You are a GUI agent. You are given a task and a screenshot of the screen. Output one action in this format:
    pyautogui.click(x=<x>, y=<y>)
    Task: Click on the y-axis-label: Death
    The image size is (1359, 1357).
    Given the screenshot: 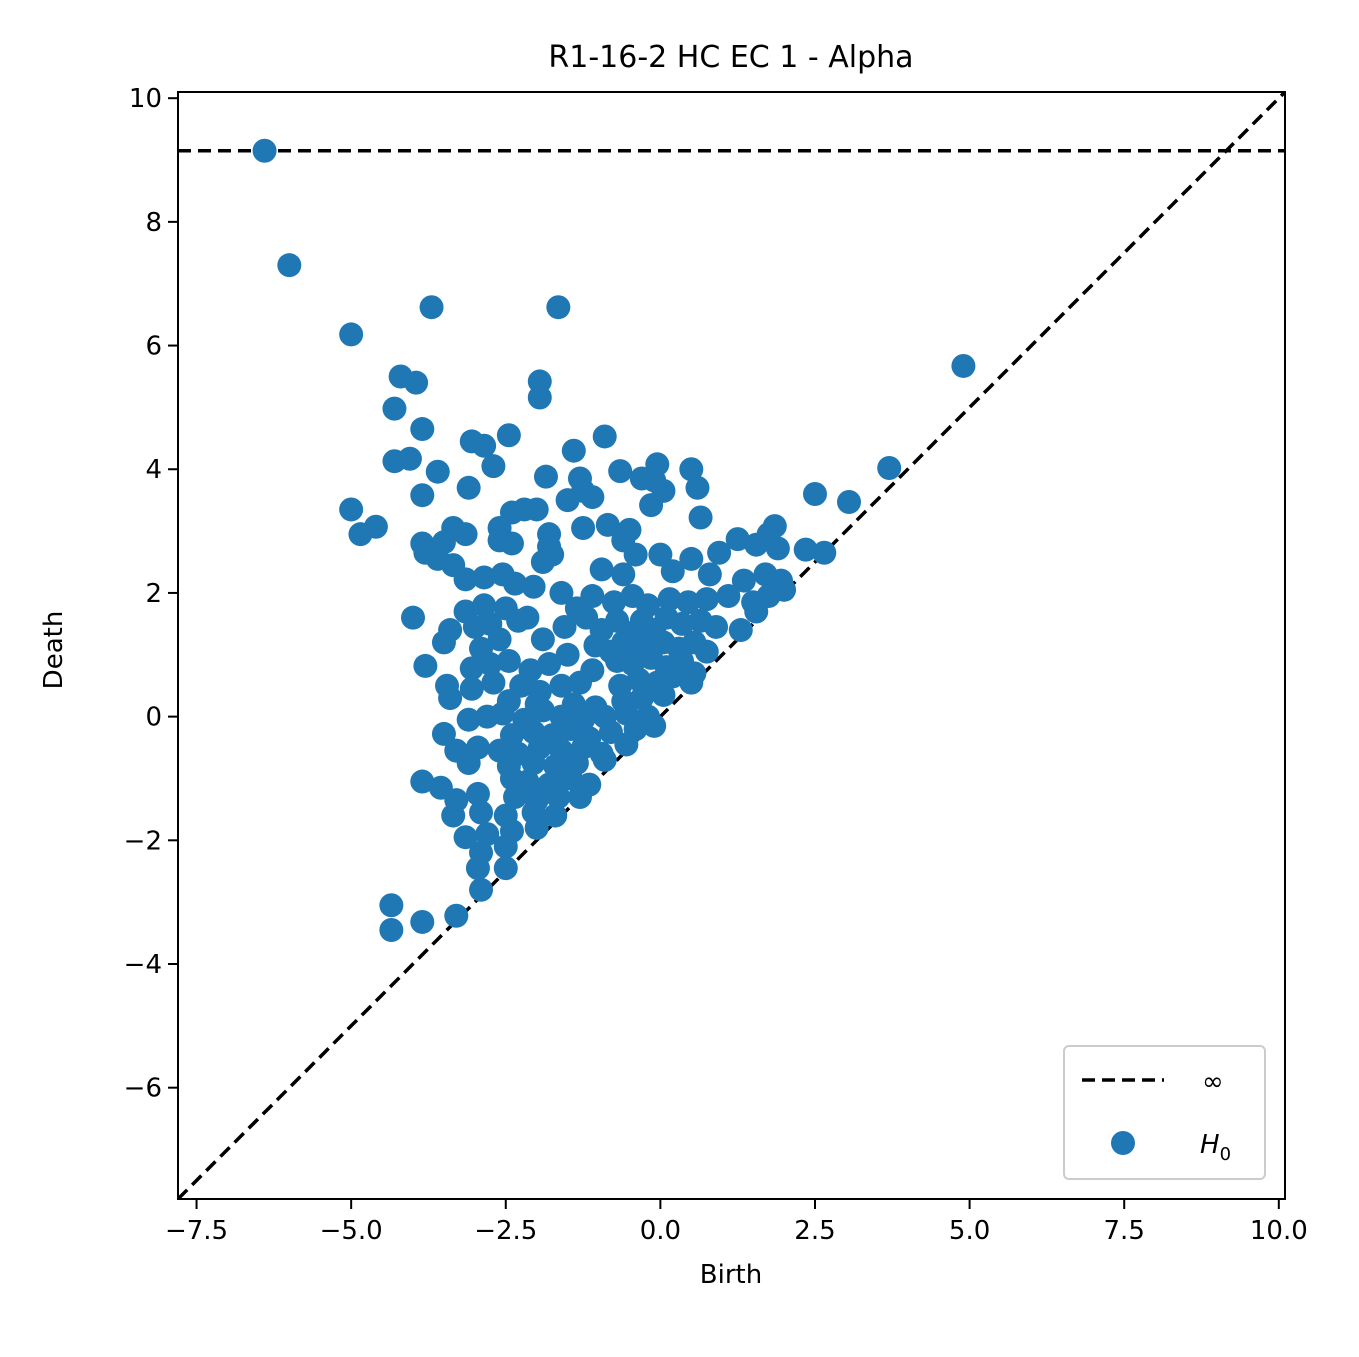 What is the action you would take?
    pyautogui.click(x=54, y=650)
    